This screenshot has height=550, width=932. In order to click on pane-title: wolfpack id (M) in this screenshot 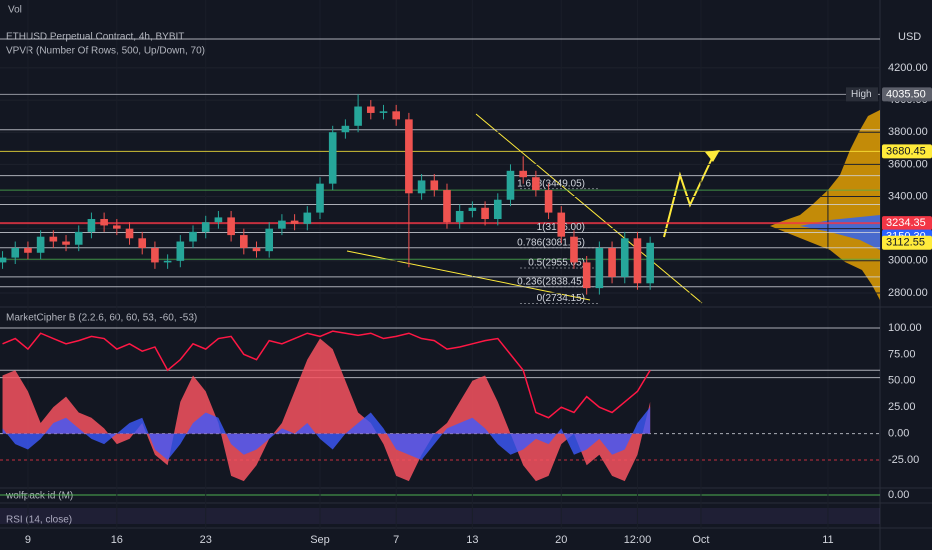, I will do `click(39, 496)`.